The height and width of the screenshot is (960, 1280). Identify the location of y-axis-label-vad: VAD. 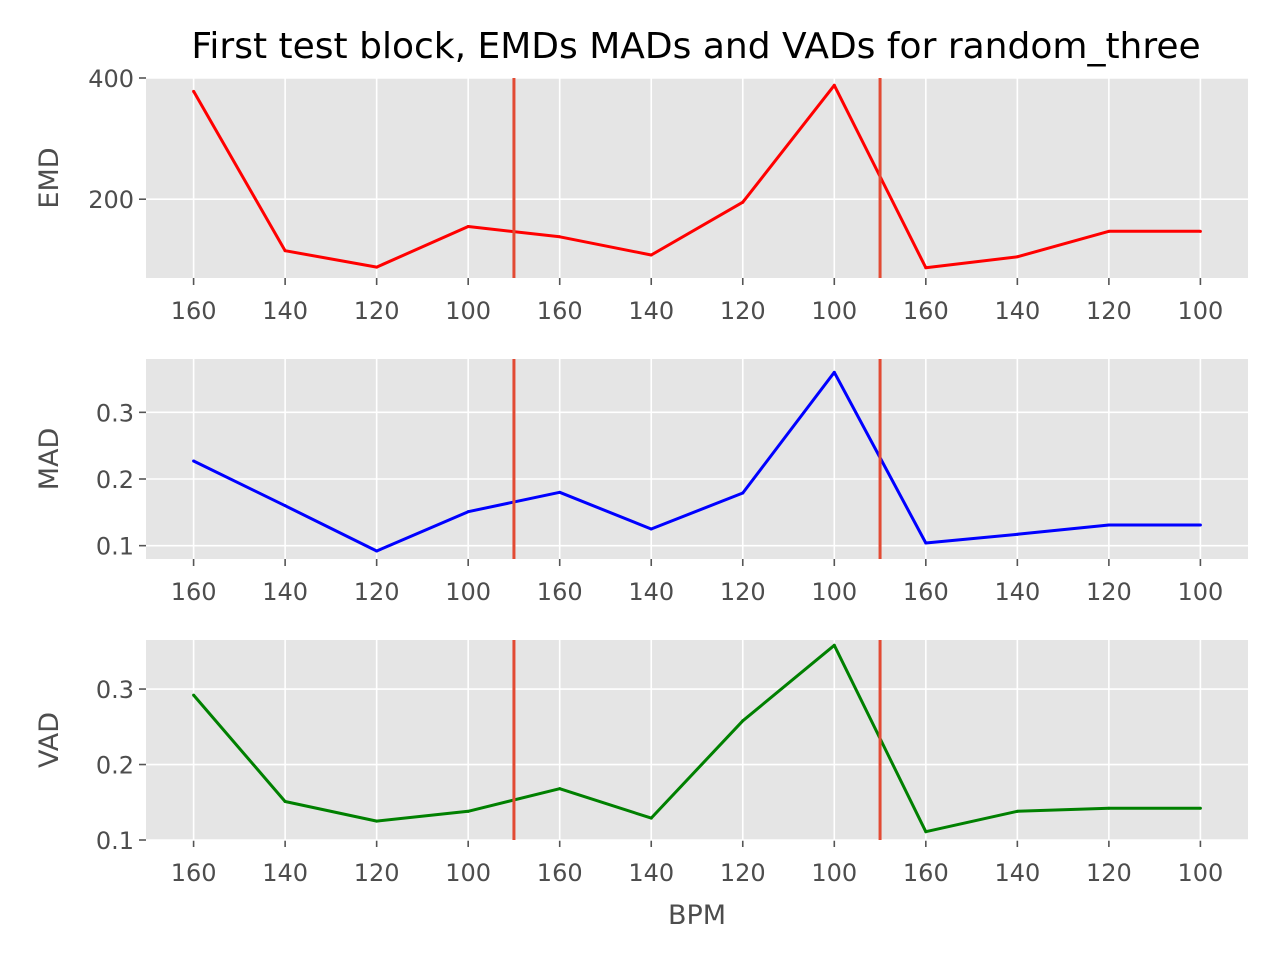
(49, 740).